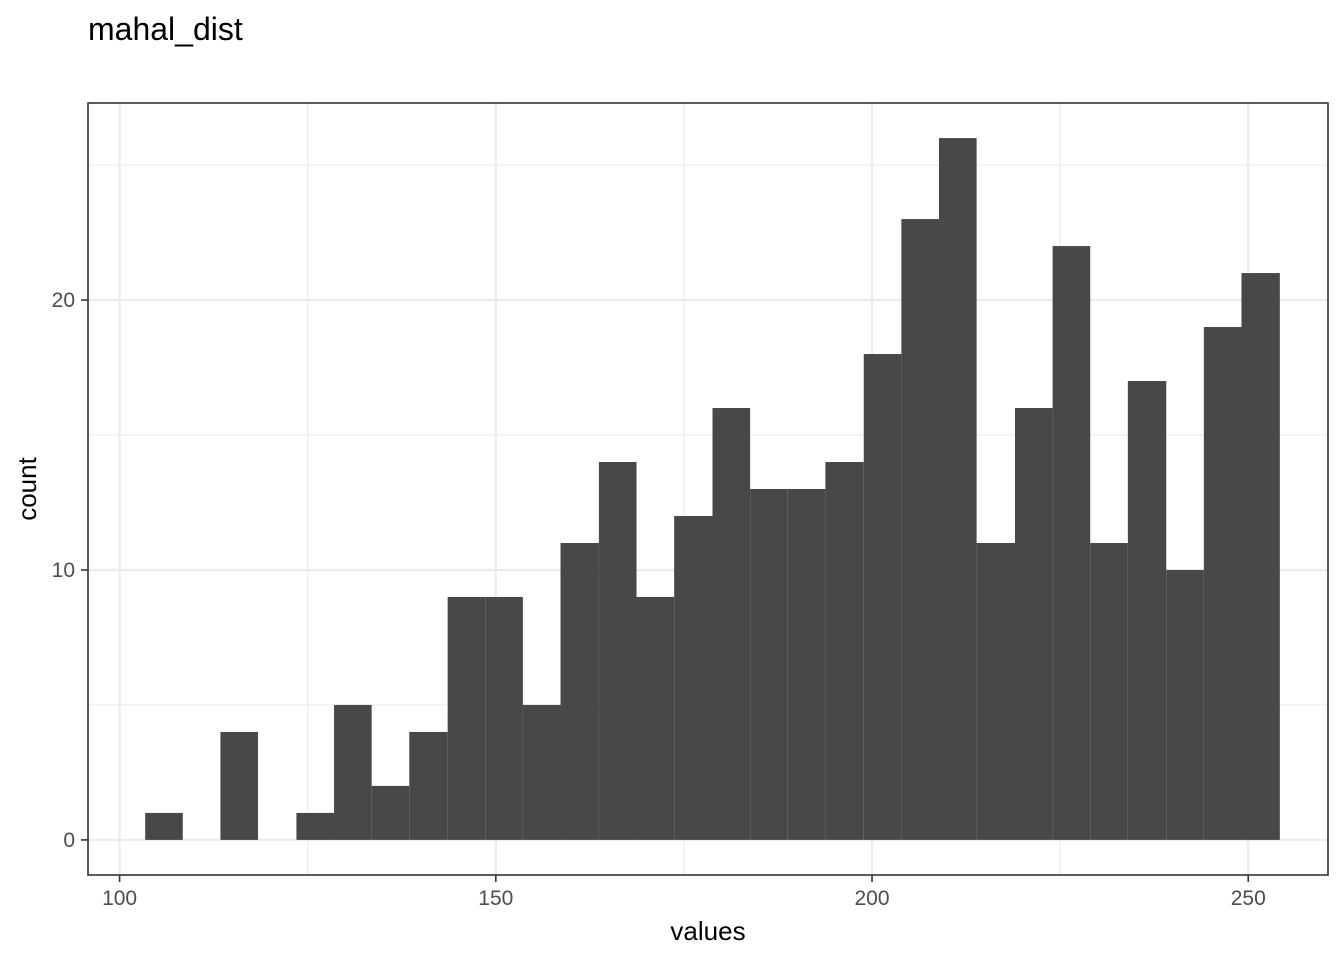  What do you see at coordinates (63, 300) in the screenshot?
I see `y-tick-label: 20` at bounding box center [63, 300].